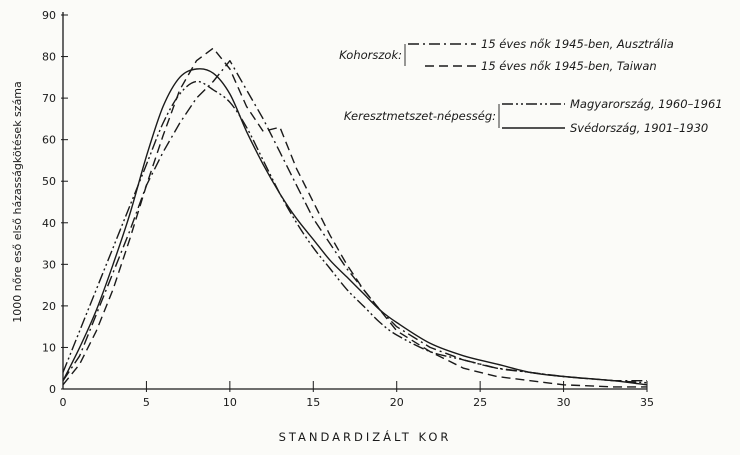 This screenshot has height=455, width=740. I want to click on legend-entry-sweden: Svédország, 1901–1930, so click(639, 128).